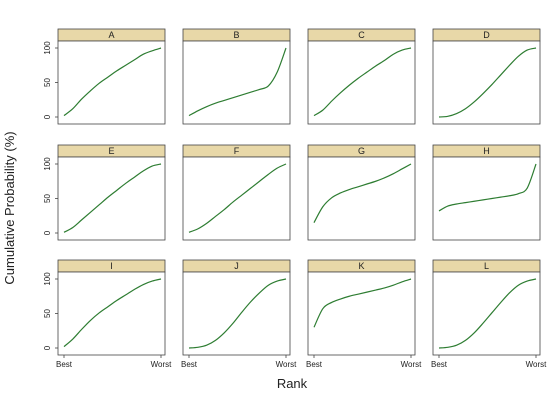 The image size is (560, 407). What do you see at coordinates (486, 266) in the screenshot?
I see `panel-label: L` at bounding box center [486, 266].